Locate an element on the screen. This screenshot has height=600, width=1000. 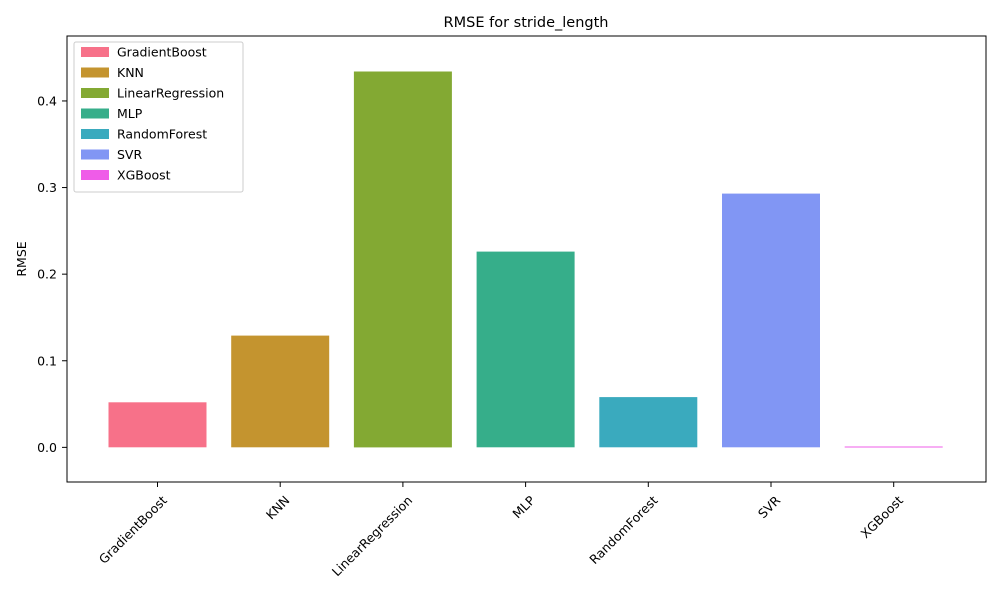
bar-xgboost is located at coordinates (893, 447).